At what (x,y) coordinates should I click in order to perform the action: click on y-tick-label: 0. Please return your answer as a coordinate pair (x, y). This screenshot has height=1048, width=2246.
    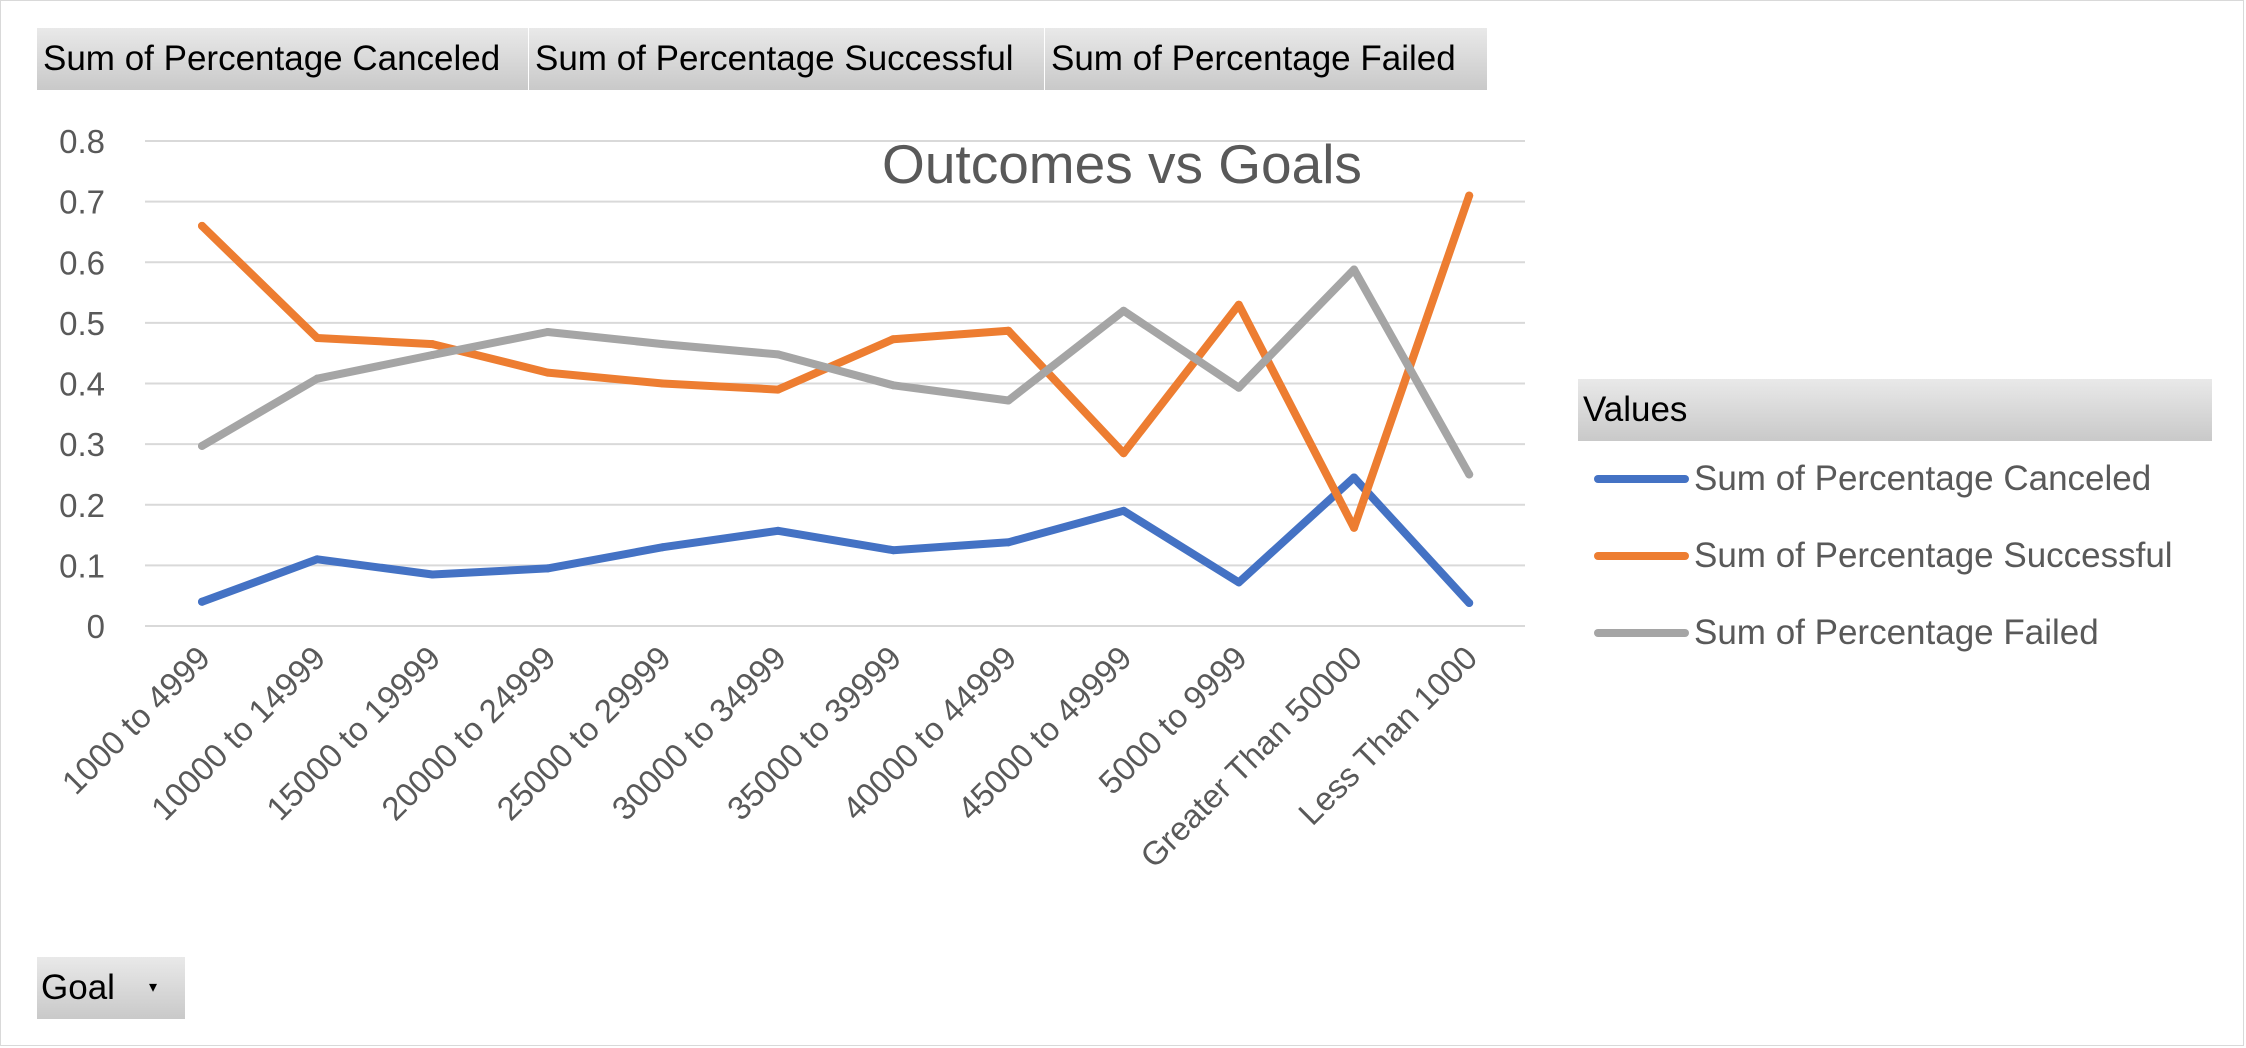
    Looking at the image, I should click on (96, 626).